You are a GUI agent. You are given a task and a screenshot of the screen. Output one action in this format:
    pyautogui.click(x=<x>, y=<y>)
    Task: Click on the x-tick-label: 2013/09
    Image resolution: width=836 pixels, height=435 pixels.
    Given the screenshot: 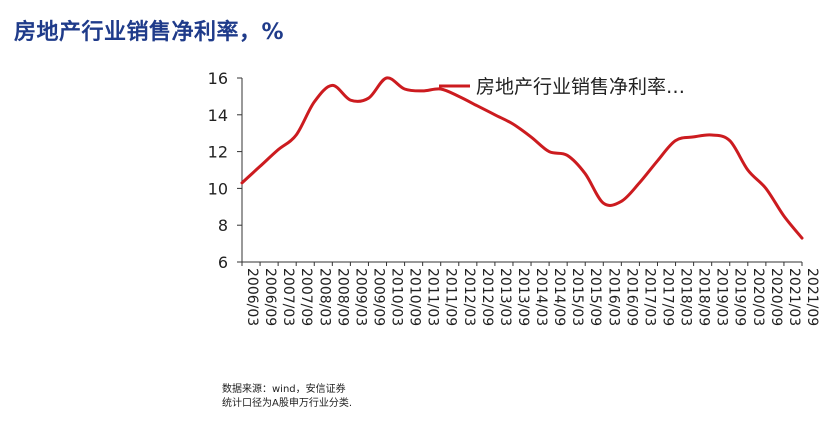 What is the action you would take?
    pyautogui.click(x=523, y=297)
    